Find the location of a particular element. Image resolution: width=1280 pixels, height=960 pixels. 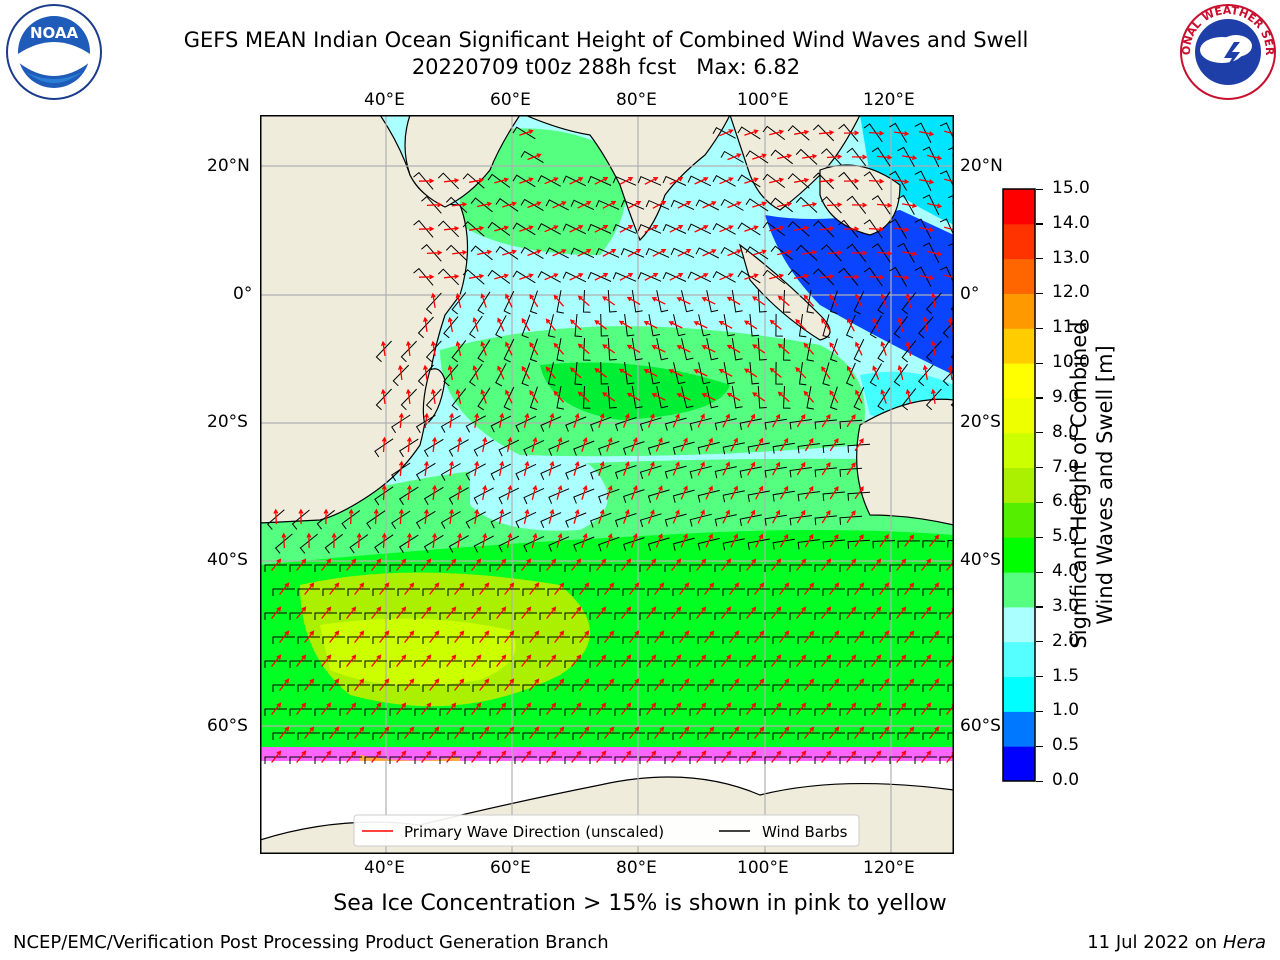

lon-label-top-120e: 120°E is located at coordinates (889, 100).